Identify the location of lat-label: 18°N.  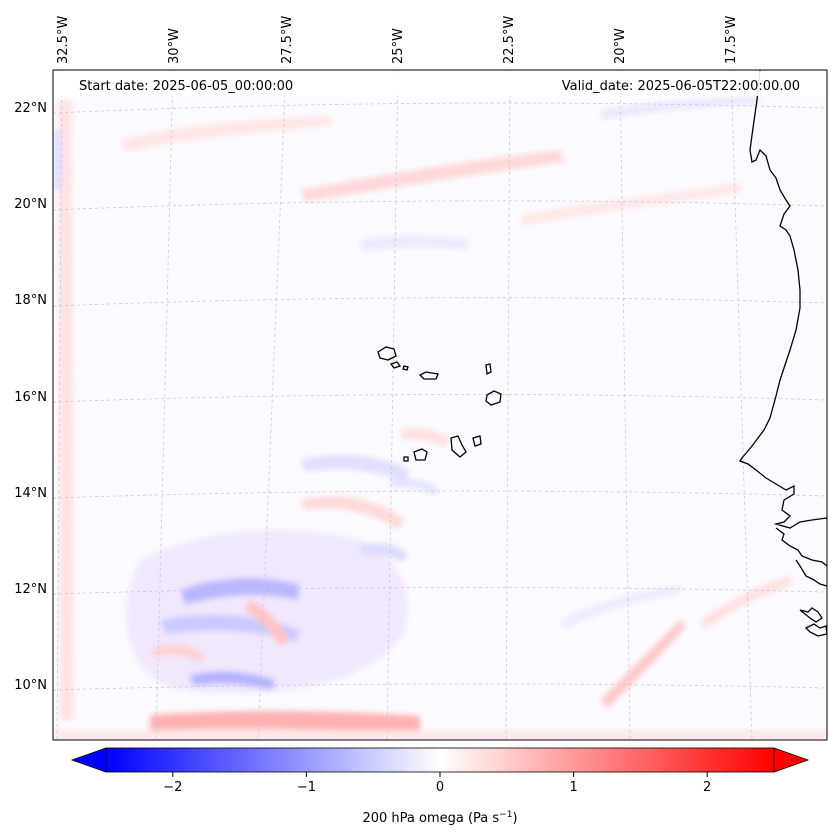
(30, 300).